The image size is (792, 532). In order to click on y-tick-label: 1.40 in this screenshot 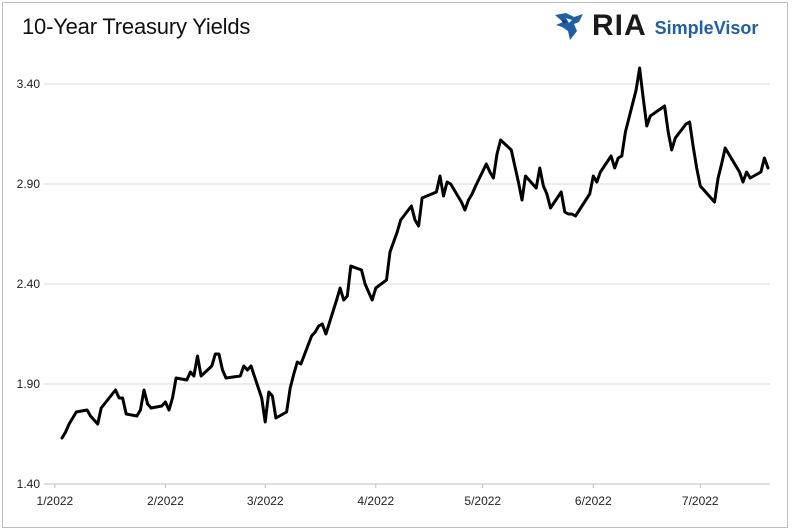, I will do `click(29, 484)`.